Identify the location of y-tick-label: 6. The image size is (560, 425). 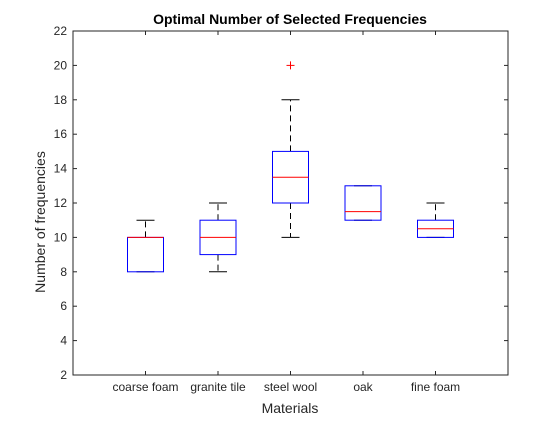
(63, 306).